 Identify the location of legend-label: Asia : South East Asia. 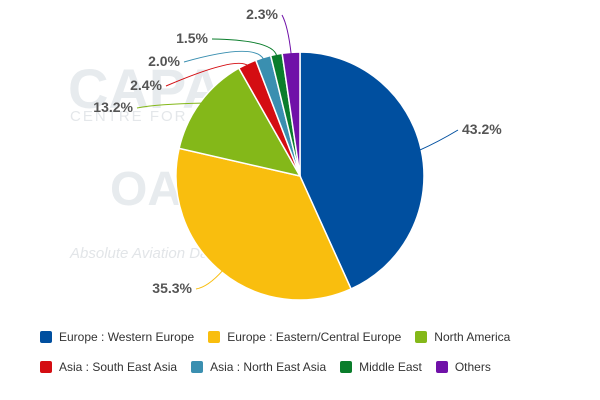
(118, 367).